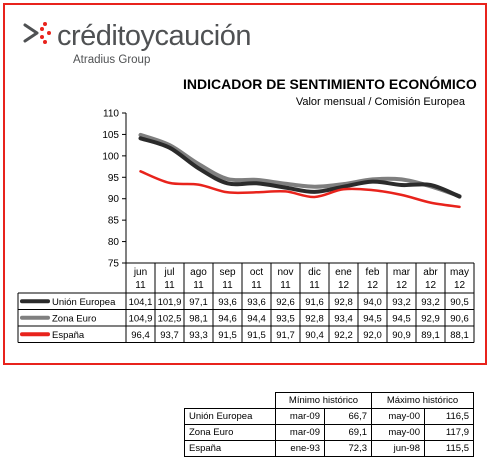 The height and width of the screenshot is (471, 492). What do you see at coordinates (373, 272) in the screenshot?
I see `category-label: feb` at bounding box center [373, 272].